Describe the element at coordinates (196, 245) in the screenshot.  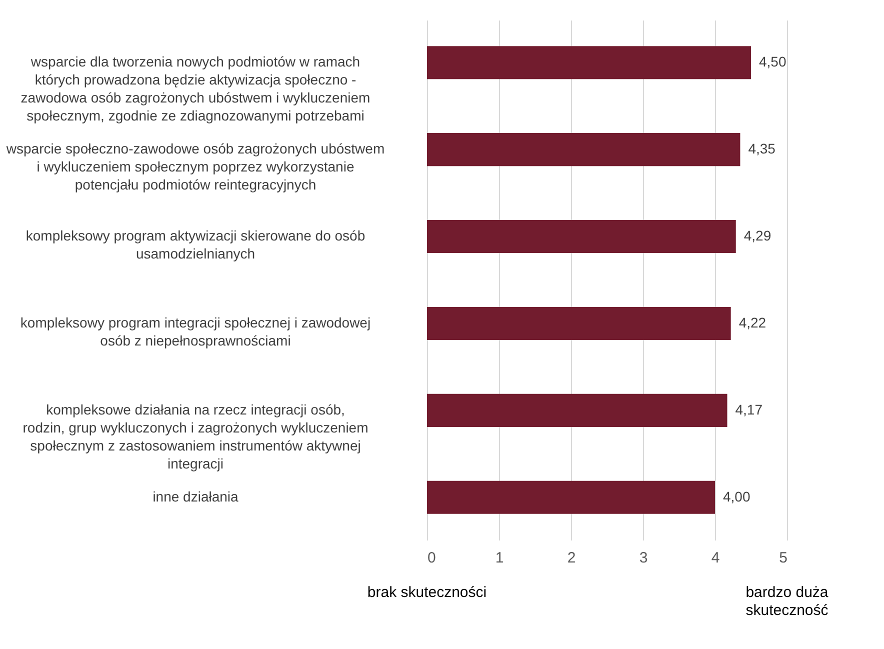
I see `y-tick-label: kompleksowy program aktywizacji skierowane do osób usamodzielnianych` at that location.